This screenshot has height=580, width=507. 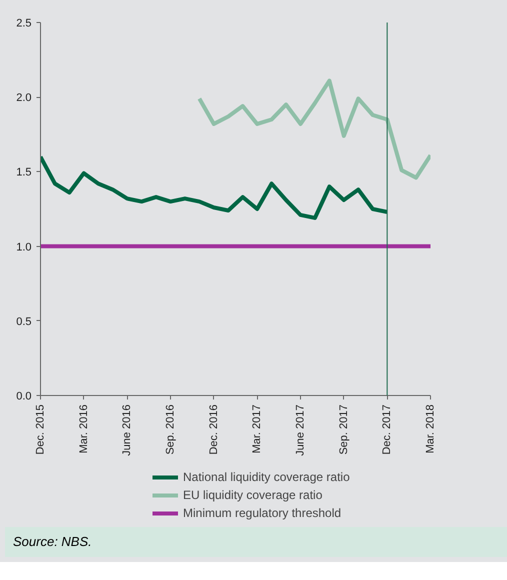 What do you see at coordinates (24, 322) in the screenshot?
I see `y-tick-label: 0.5` at bounding box center [24, 322].